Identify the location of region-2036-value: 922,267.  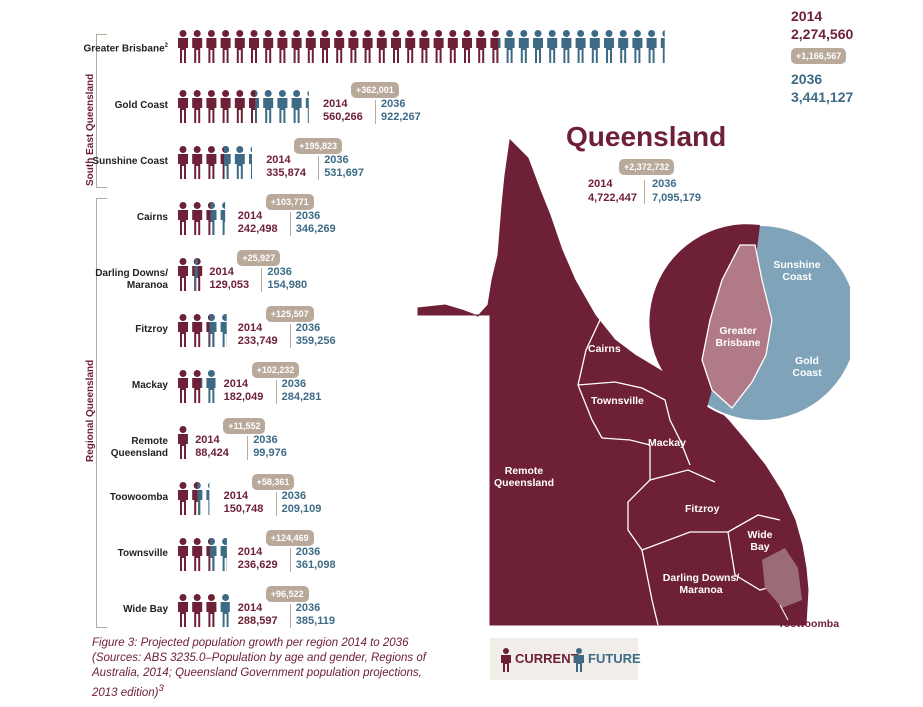
(401, 117).